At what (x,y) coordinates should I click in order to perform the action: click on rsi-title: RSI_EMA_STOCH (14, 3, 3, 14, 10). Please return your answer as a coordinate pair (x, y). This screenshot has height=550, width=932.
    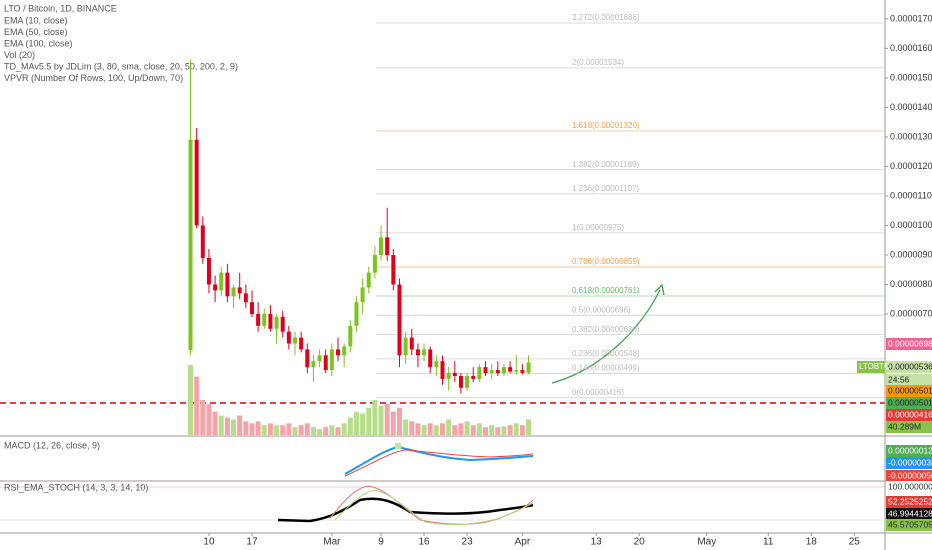
    Looking at the image, I should click on (76, 487).